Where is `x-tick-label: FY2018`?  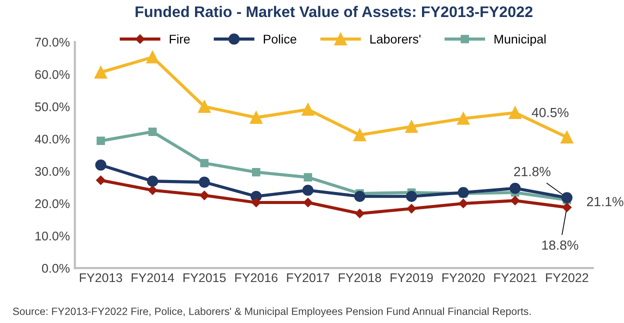 x-tick-label: FY2018 is located at coordinates (360, 277).